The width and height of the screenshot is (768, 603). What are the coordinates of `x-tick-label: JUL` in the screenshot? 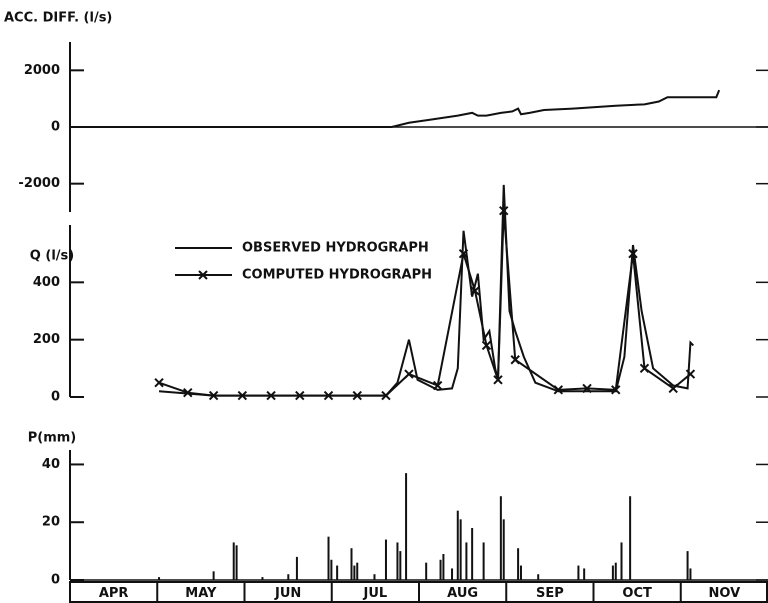 It's located at (375, 593).